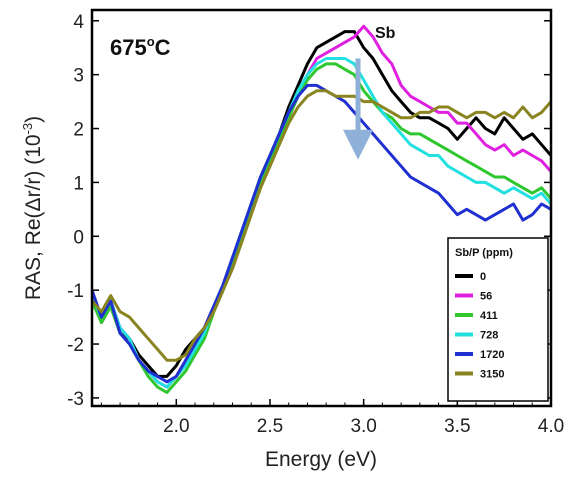 The height and width of the screenshot is (478, 584). I want to click on x-axis: 2.0 2.5 3.0 3.5 4.0, so click(332, 418).